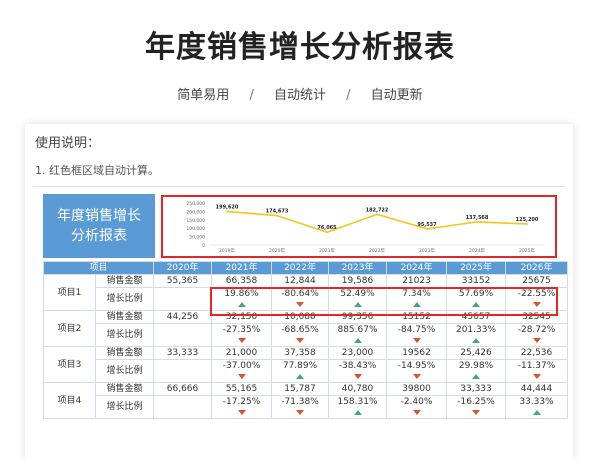 The width and height of the screenshot is (600, 460). What do you see at coordinates (300, 366) in the screenshot?
I see `growth-cell: 77.89%` at bounding box center [300, 366].